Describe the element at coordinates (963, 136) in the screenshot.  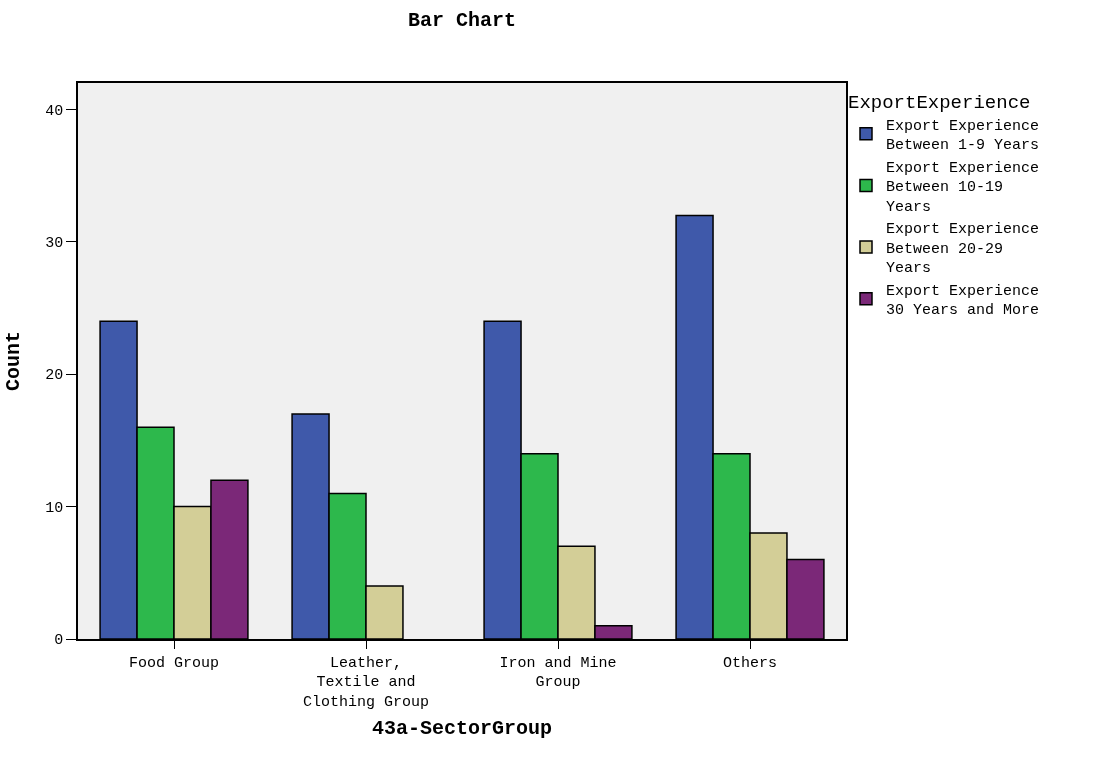
I see `legend-label: Export Experience Between 1-9 Years` at that location.